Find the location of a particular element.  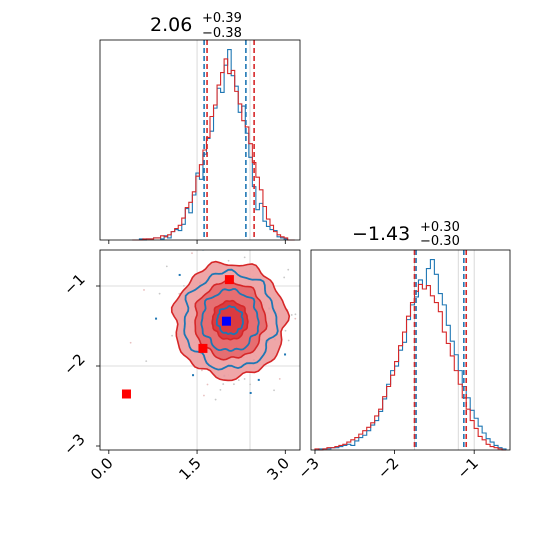

x-tick-label: −3 is located at coordinates (308, 468).